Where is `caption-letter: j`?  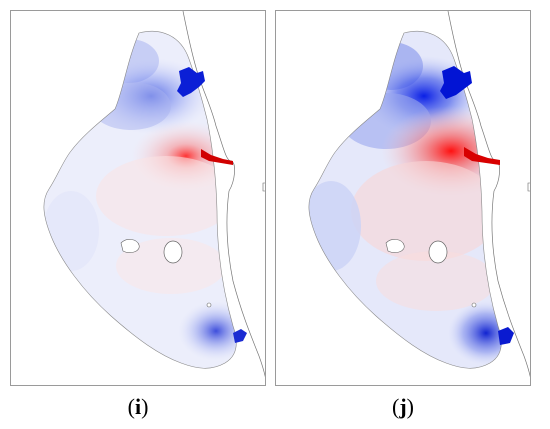
caption-letter: j is located at coordinates (403, 406).